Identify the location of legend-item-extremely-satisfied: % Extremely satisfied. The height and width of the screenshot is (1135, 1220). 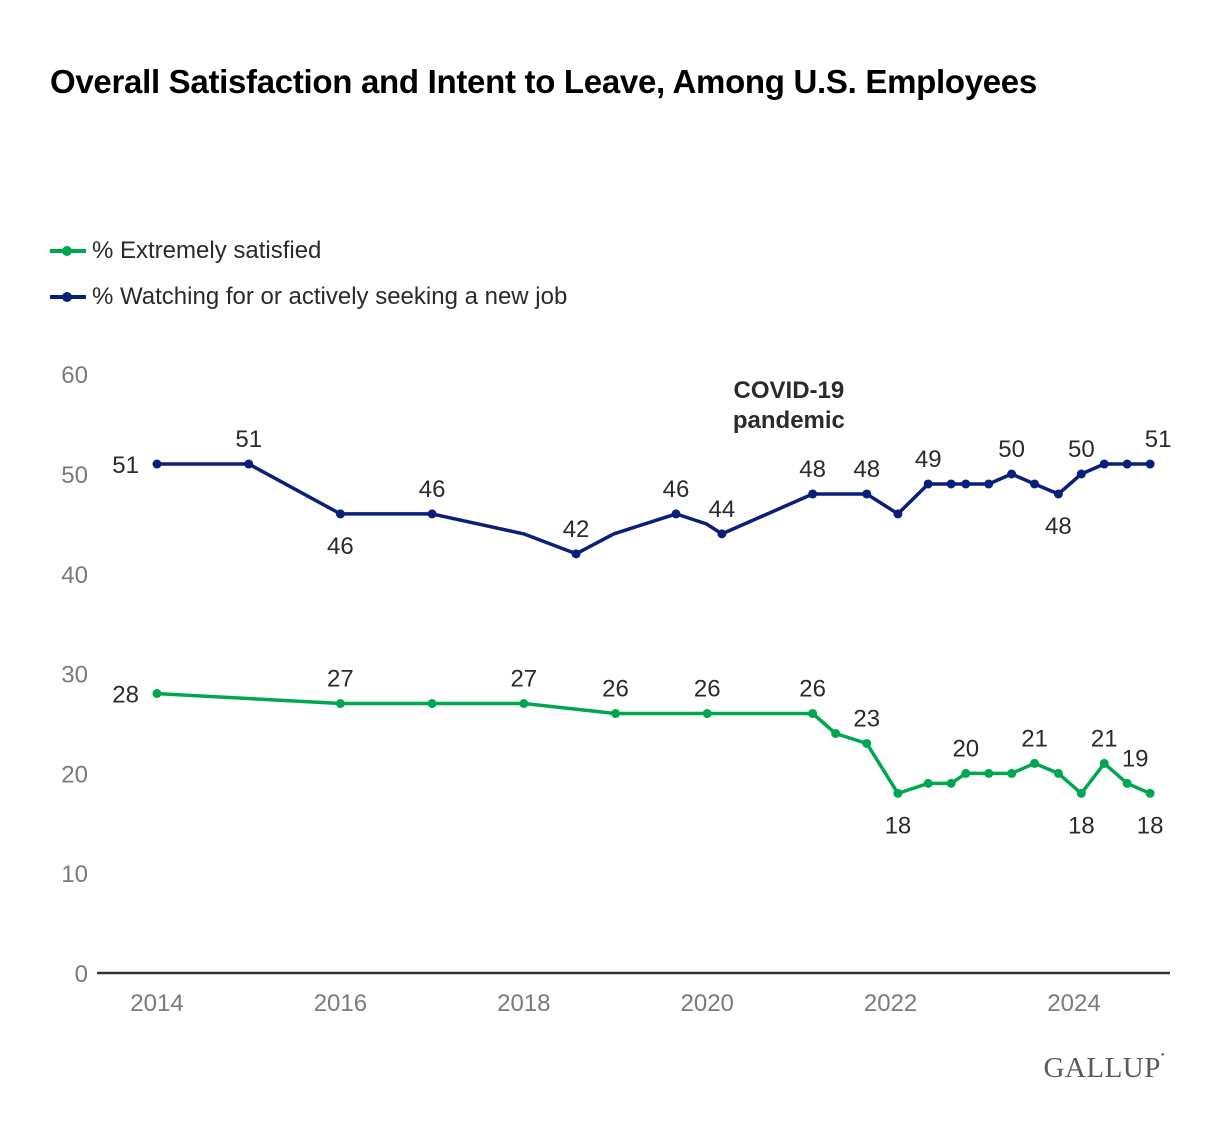
(308, 251).